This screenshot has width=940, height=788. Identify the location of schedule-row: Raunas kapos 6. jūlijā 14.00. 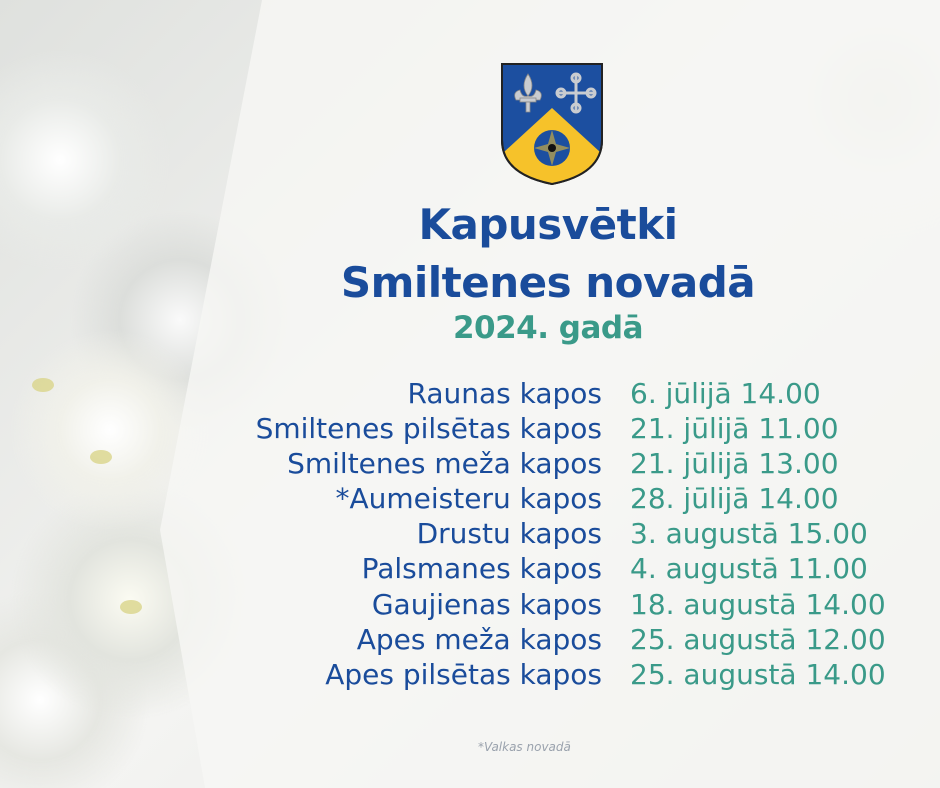
(470, 393).